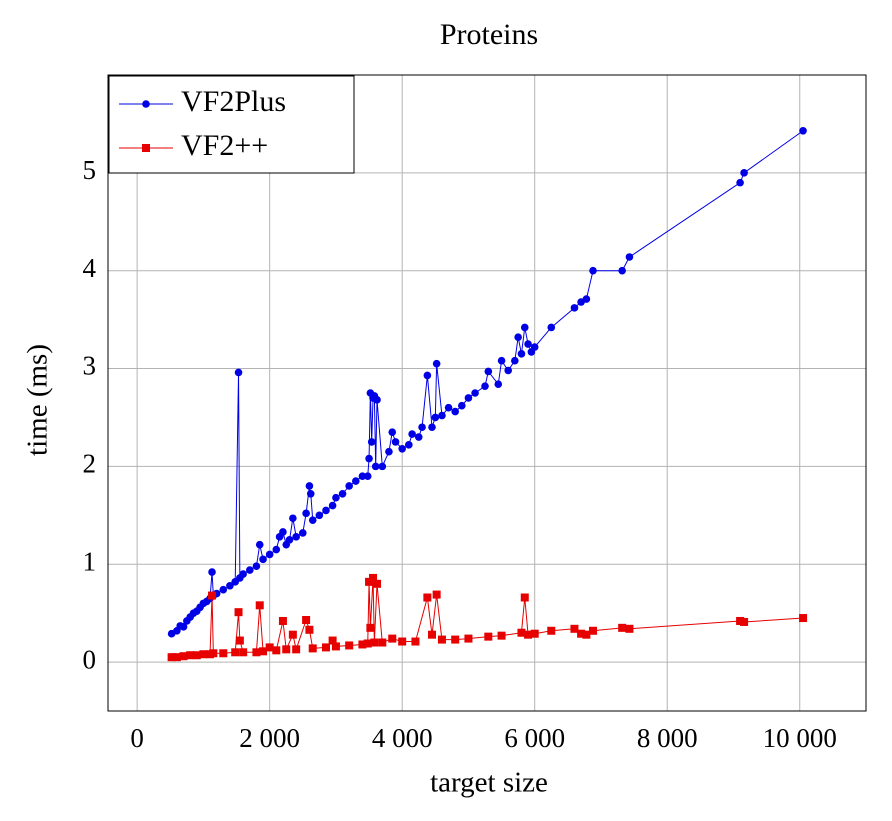  What do you see at coordinates (90, 659) in the screenshot?
I see `y-tick-label: 0` at bounding box center [90, 659].